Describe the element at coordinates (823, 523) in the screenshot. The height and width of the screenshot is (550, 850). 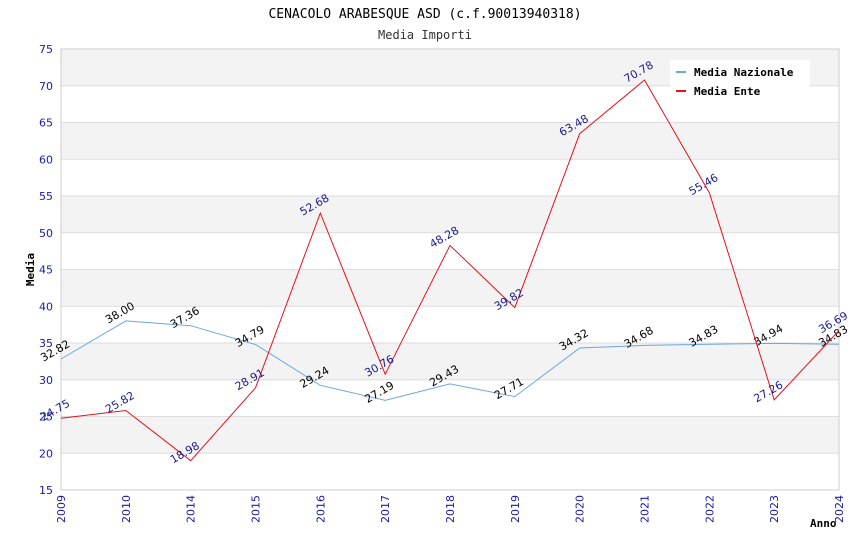
I see `x-axis-label: Anno` at that location.